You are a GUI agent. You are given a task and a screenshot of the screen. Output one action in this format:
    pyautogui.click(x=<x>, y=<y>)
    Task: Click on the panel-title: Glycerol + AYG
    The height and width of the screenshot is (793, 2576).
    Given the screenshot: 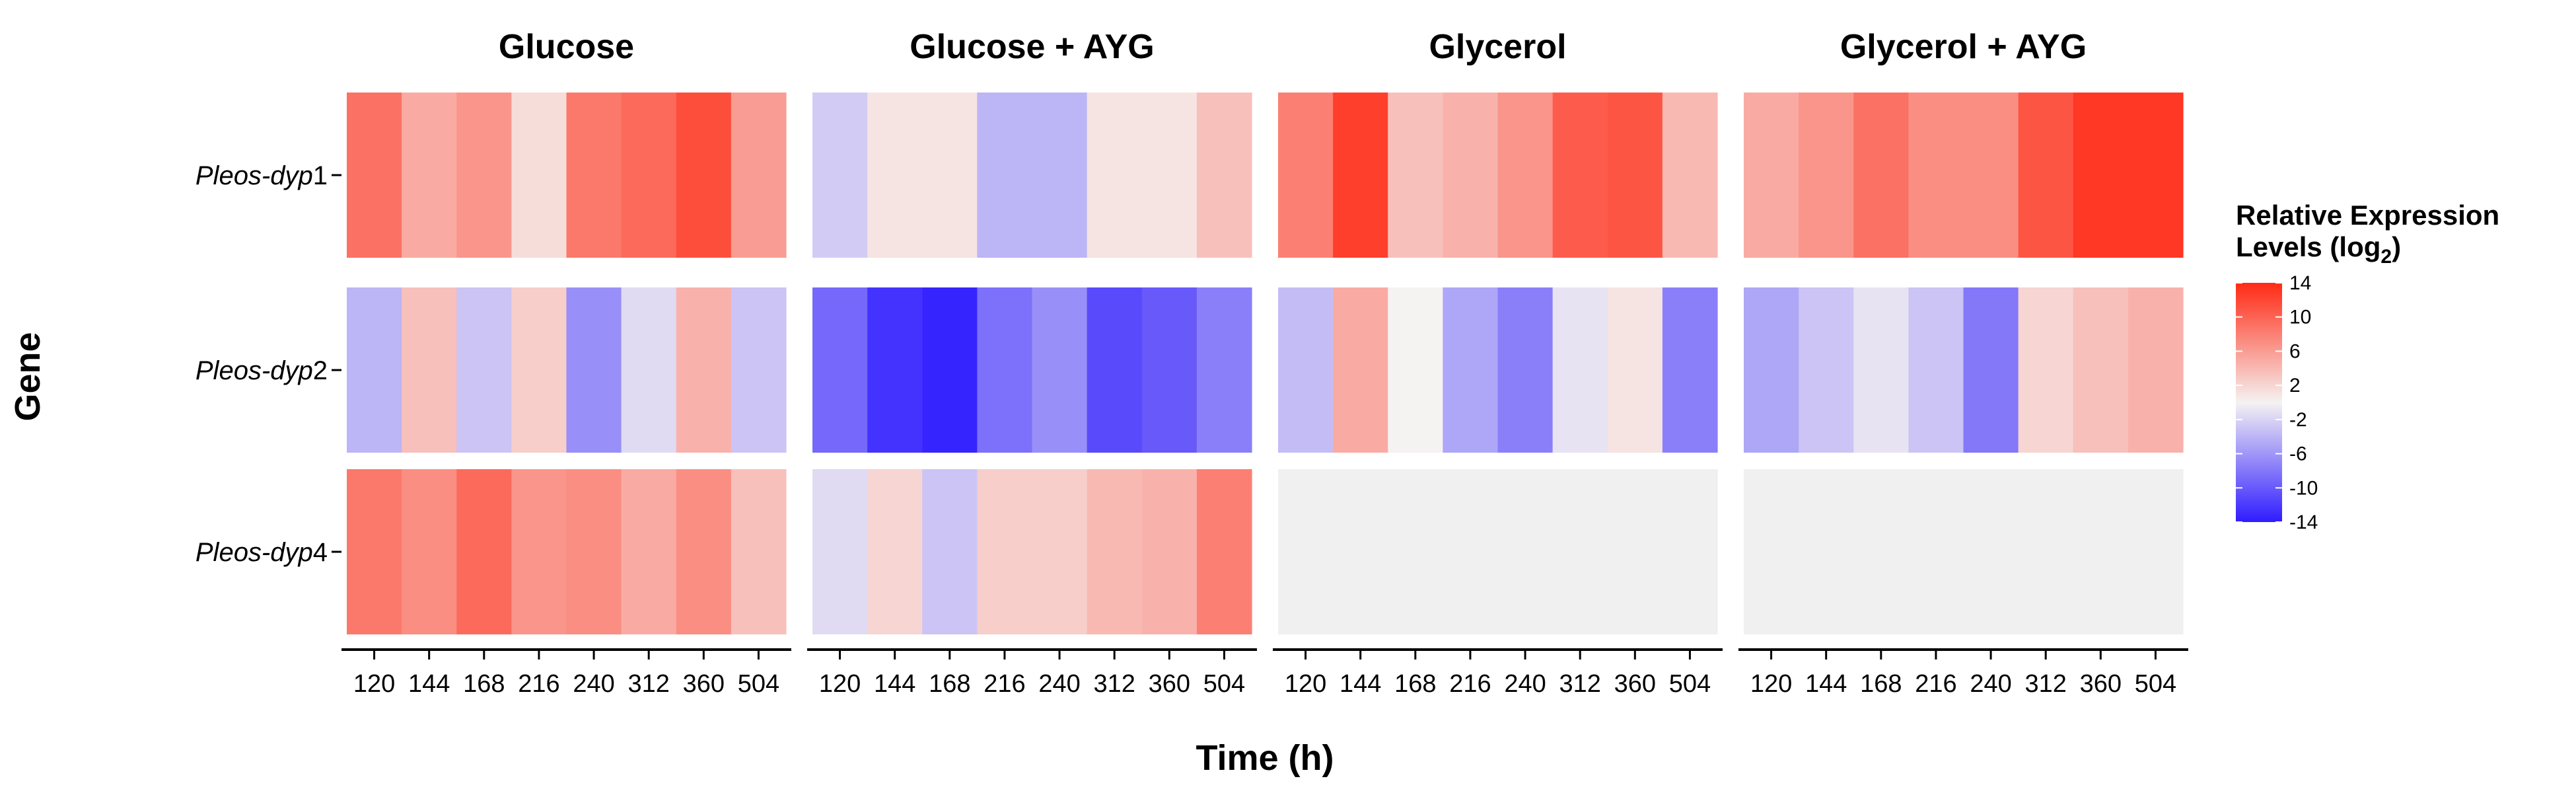 What is the action you would take?
    pyautogui.click(x=1964, y=47)
    